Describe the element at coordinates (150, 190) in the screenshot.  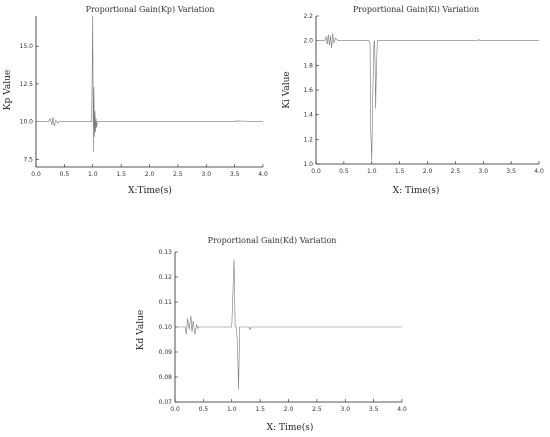
I see `x-axis-label: X:Time(s)` at that location.